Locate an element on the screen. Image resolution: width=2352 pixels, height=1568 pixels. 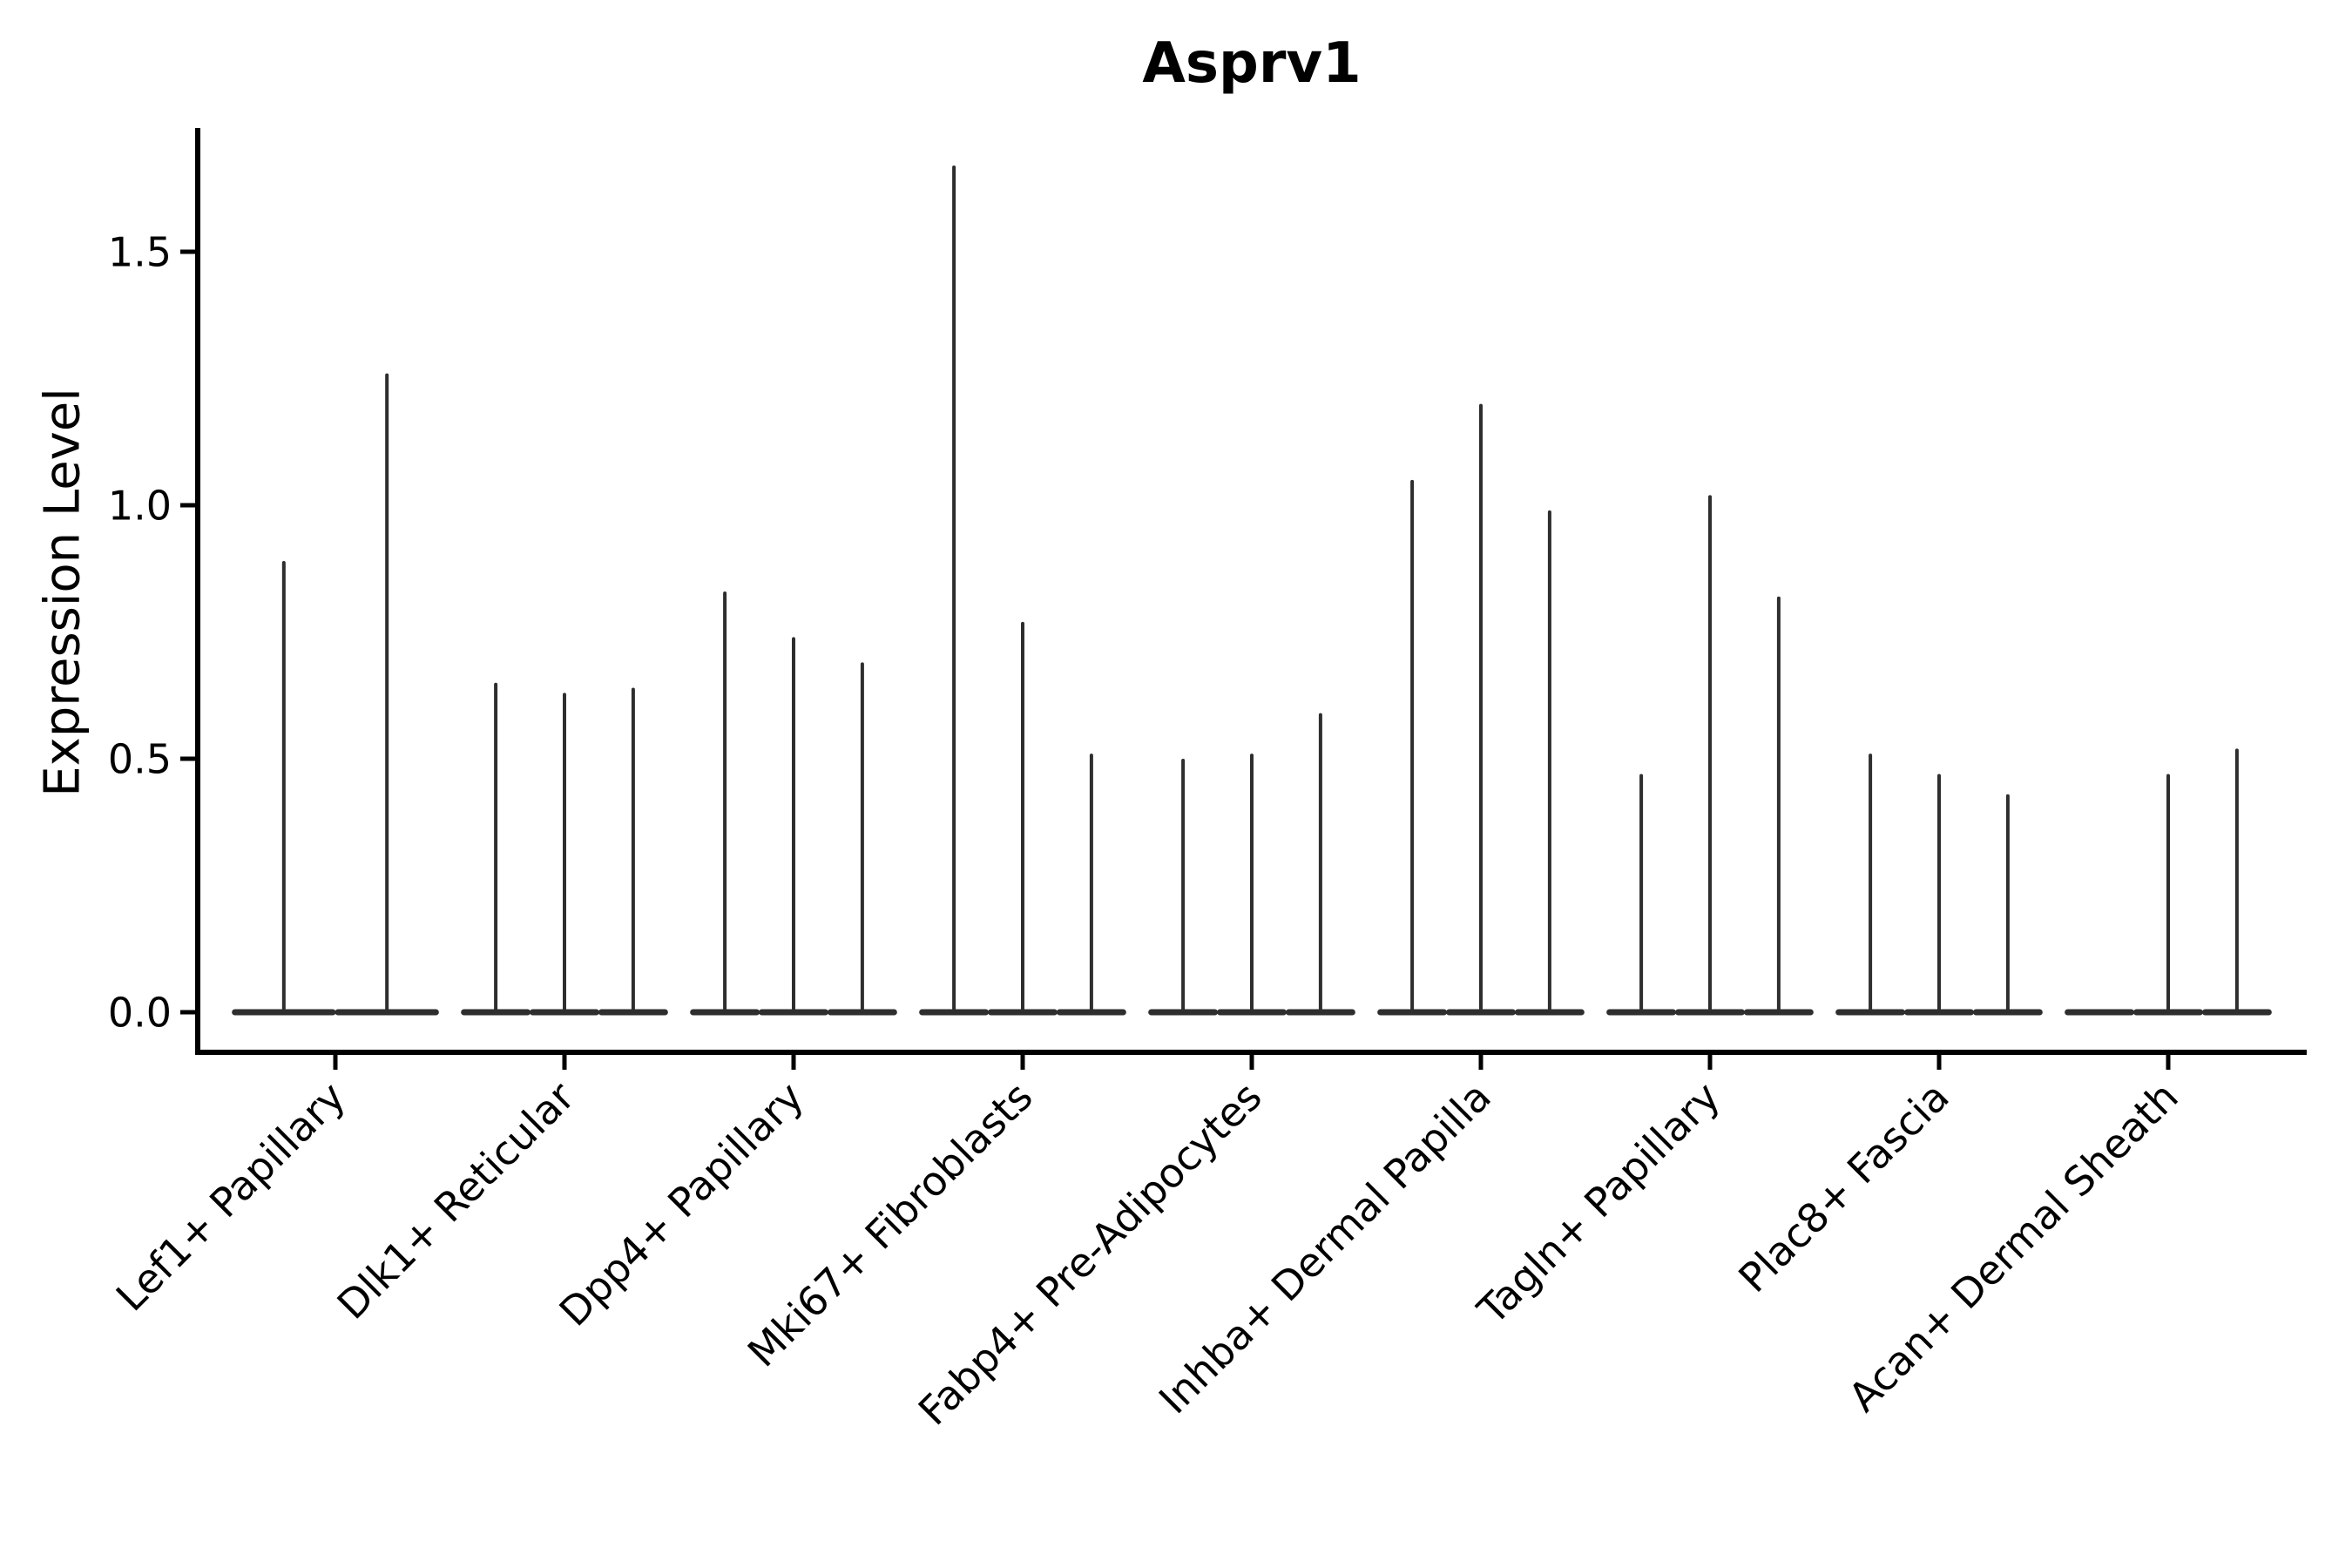
y-tick-label: 1.0 is located at coordinates (140, 506).